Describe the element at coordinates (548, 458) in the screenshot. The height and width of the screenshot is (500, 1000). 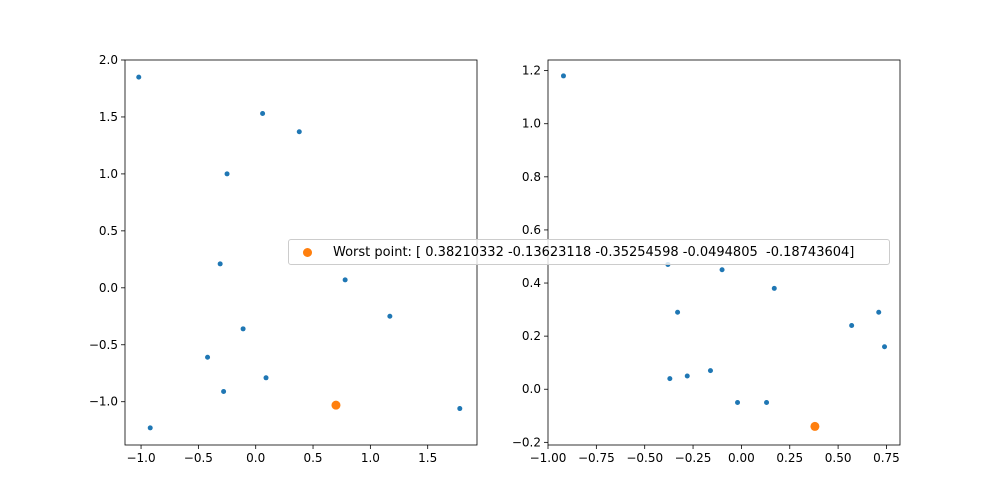
I see `x-tick-label: −1.00` at that location.